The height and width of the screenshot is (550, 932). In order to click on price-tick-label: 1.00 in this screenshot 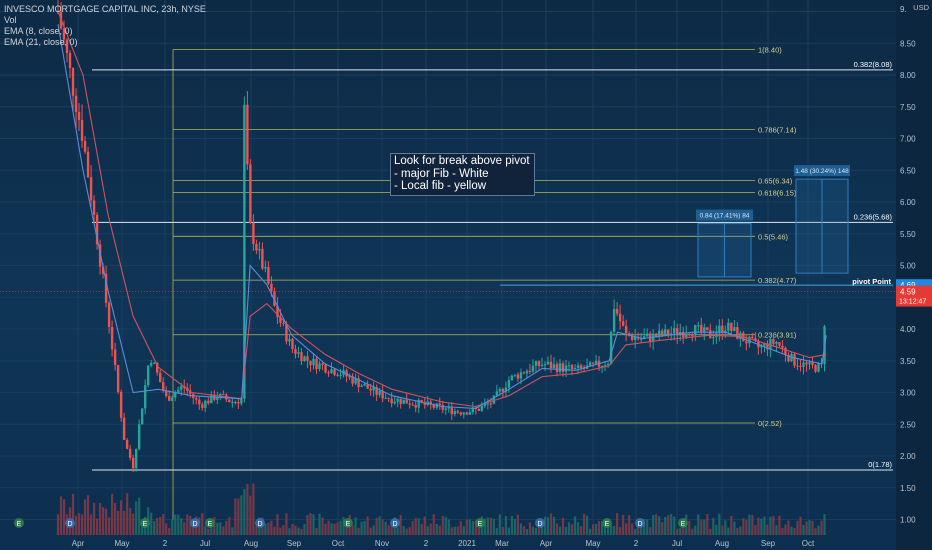, I will do `click(908, 520)`.